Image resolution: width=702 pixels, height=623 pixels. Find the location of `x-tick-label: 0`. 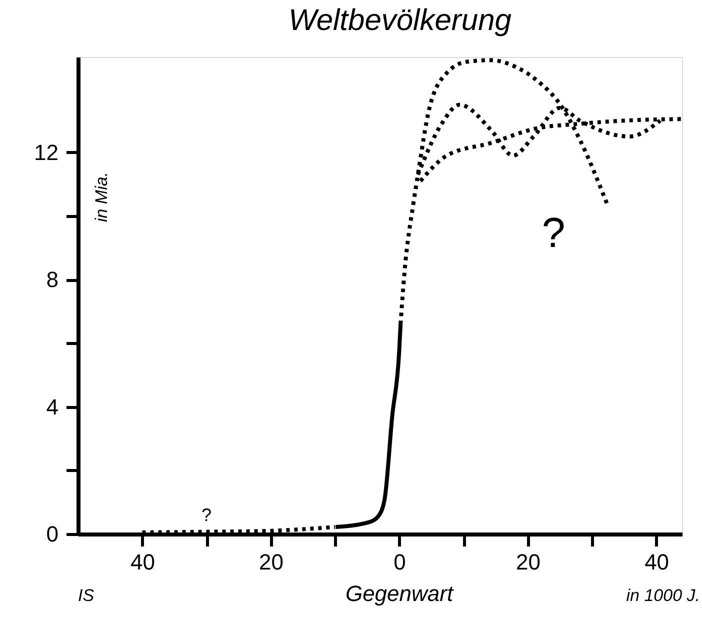

x-tick-label: 0 is located at coordinates (400, 562).